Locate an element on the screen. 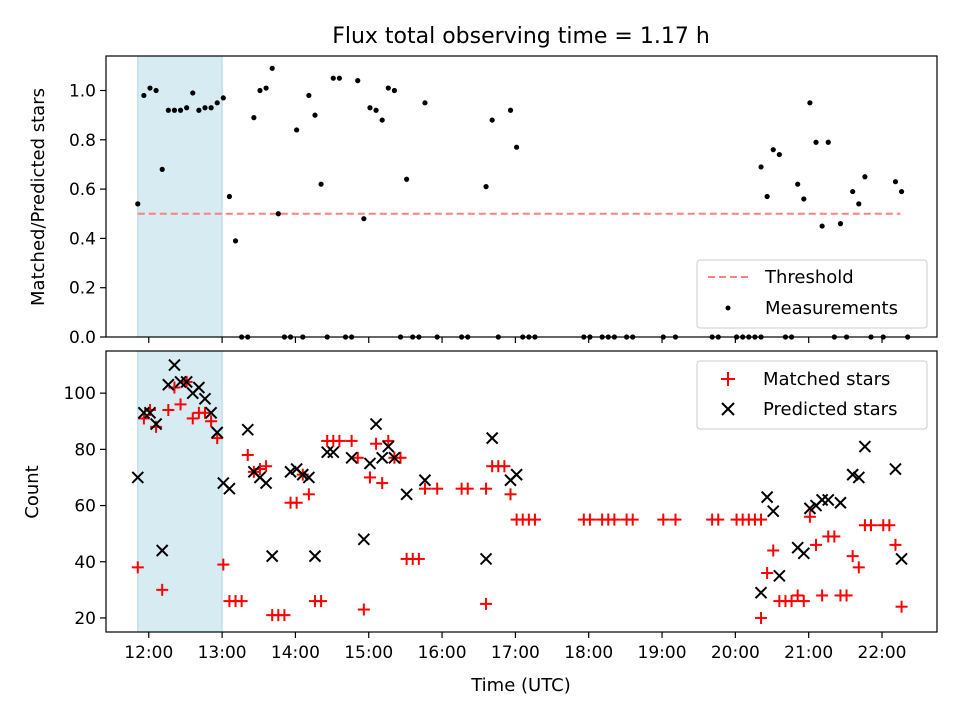 The height and width of the screenshot is (724, 960). y-tick-label: 1.0 is located at coordinates (82, 92).